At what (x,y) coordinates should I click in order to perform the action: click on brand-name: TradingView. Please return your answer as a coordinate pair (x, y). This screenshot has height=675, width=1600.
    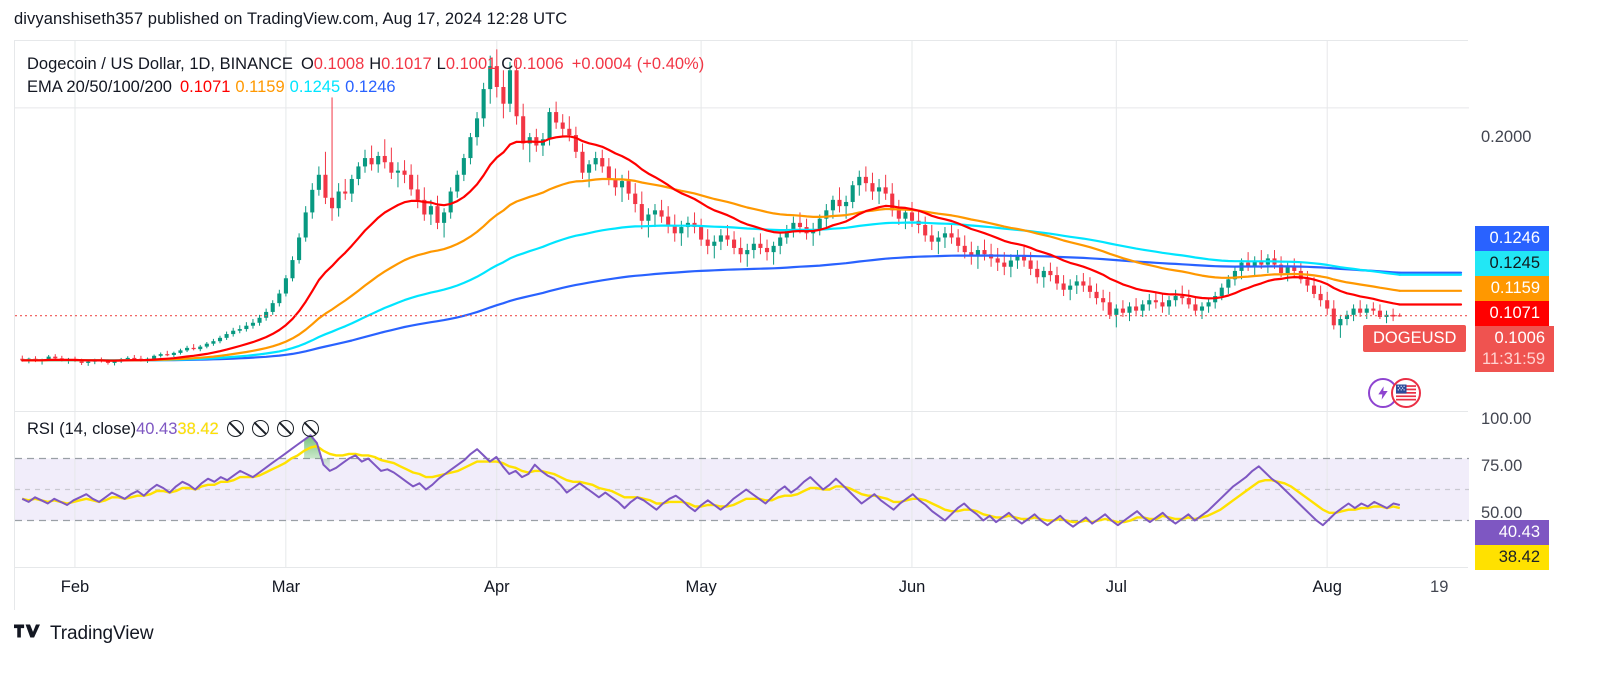
    Looking at the image, I should click on (102, 633).